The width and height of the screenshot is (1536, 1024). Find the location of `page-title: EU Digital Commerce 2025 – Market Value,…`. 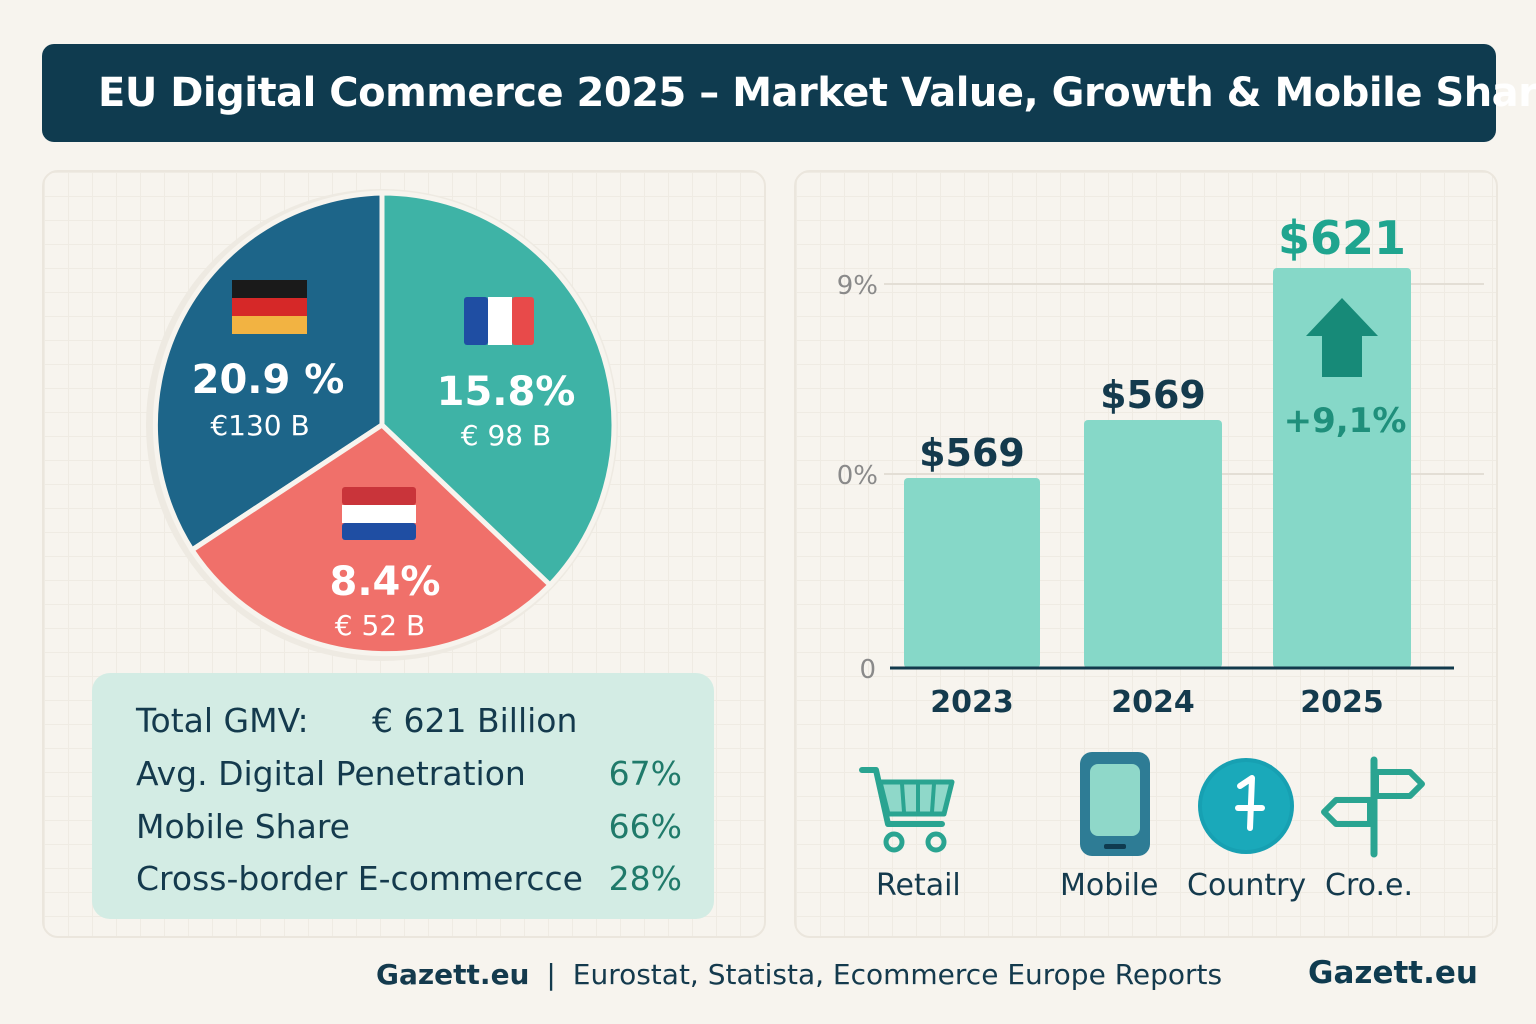

page-title: EU Digital Commerce 2025 – Market Value,… is located at coordinates (817, 93).